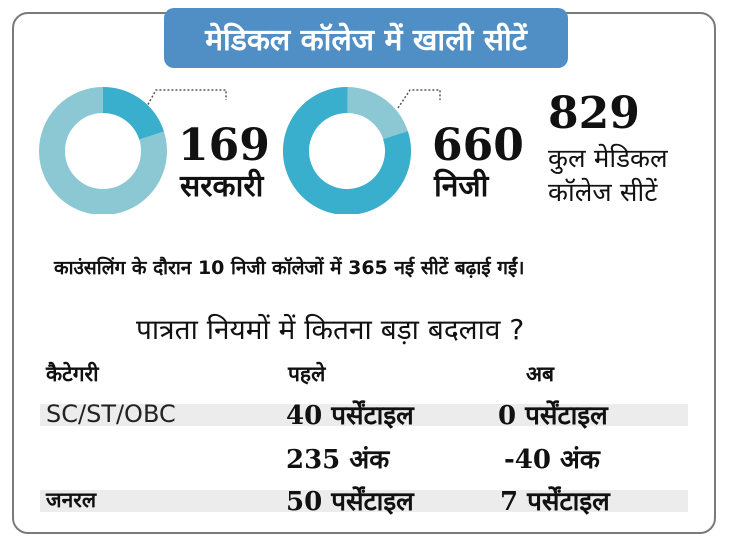 The height and width of the screenshot is (548, 730). I want to click on private-seats-label: निजी, so click(461, 186).